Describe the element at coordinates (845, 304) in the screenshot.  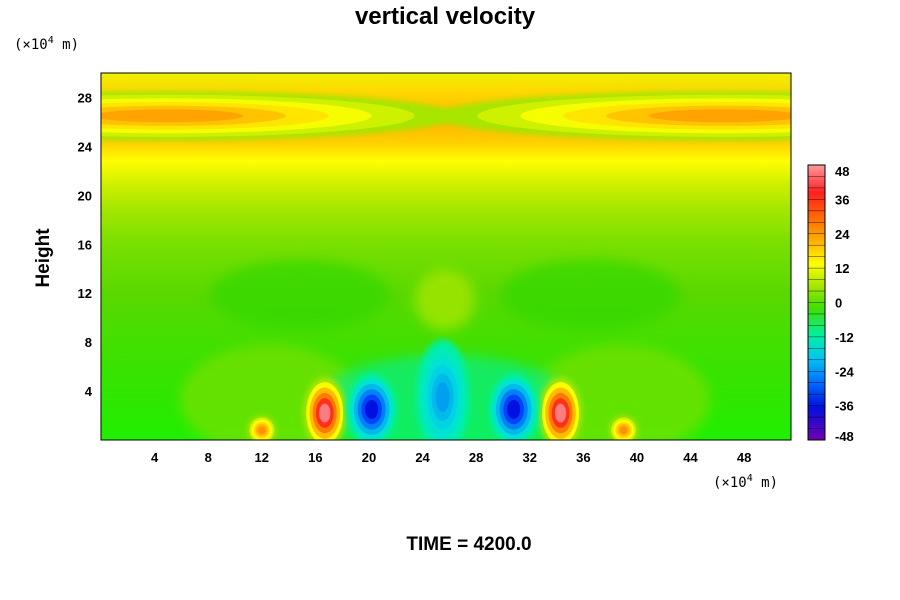
I see `colorbar-ticks: 48 36 24 12 0 -12 -24 -36 -48` at that location.